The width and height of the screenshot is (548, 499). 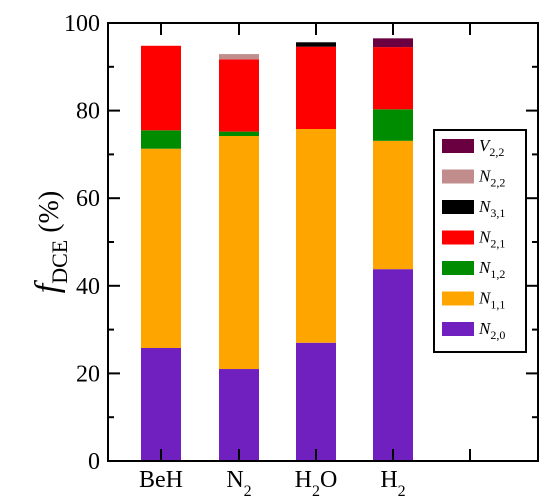 What do you see at coordinates (491, 208) in the screenshot?
I see `legend-label: N3,1` at bounding box center [491, 208].